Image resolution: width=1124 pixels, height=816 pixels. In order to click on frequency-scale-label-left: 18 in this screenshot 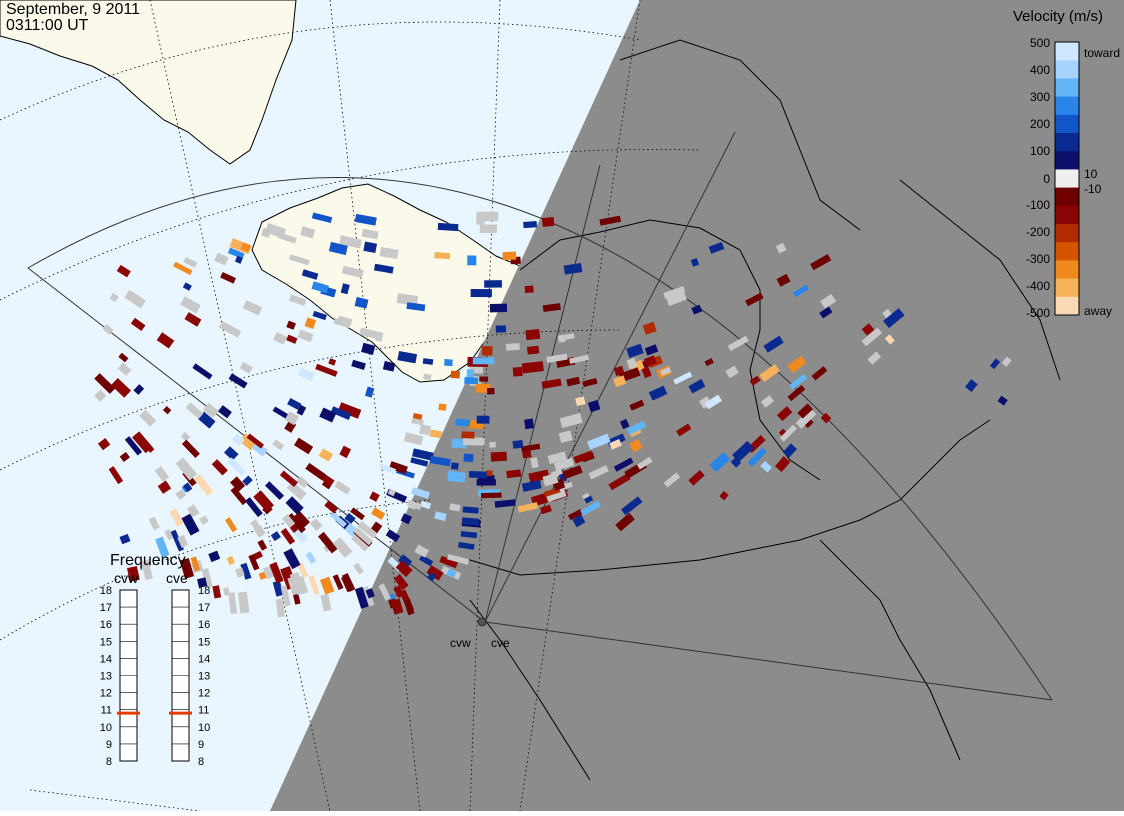, I will do `click(106, 591)`.